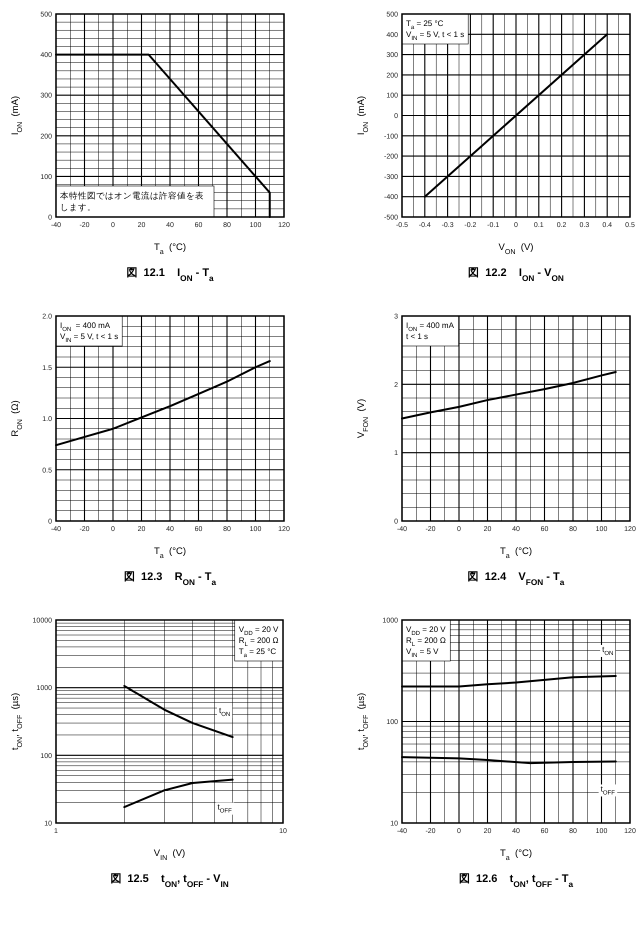 The image size is (636, 936). I want to click on text: 図 12.5 t$_{ON}$, t$_{OFF}$ - V$_{IN}$, so click(169, 880).